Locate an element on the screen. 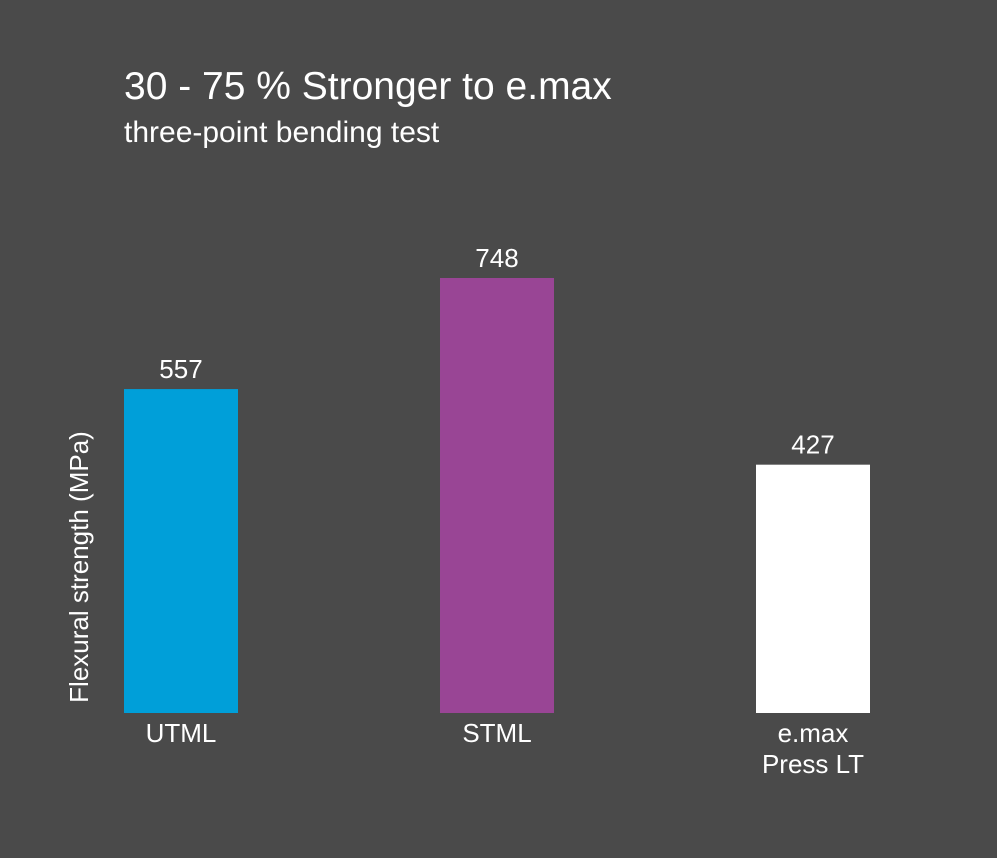 The height and width of the screenshot is (858, 997). y-axis-label: Flexural strength (MPa) is located at coordinates (79, 567).